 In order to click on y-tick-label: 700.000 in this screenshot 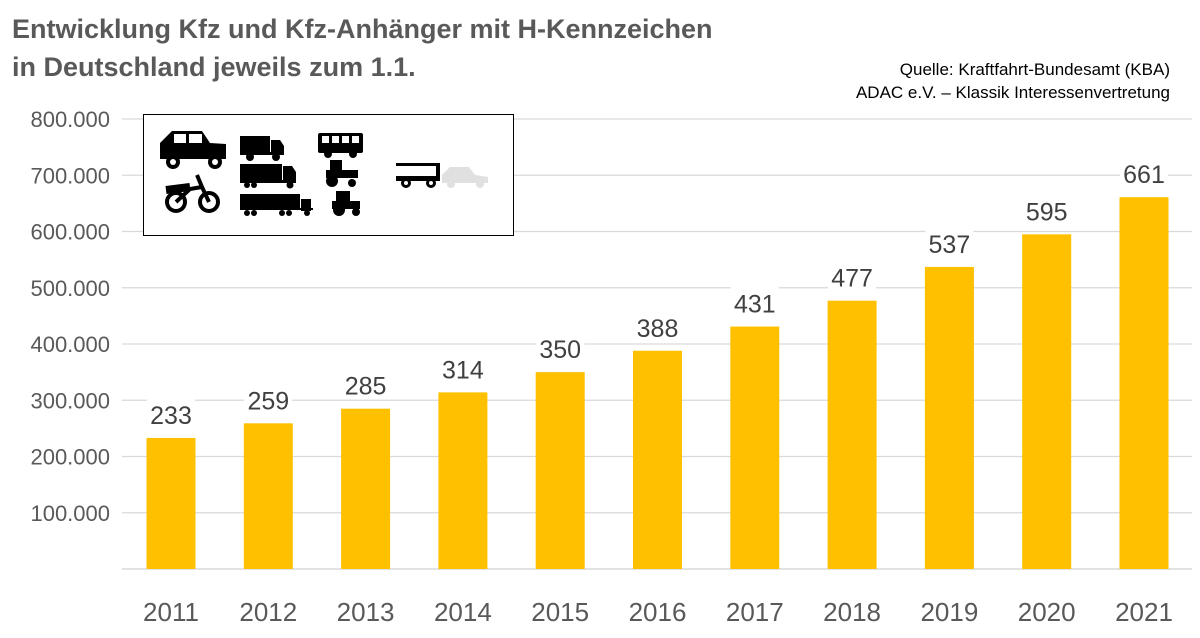, I will do `click(70, 175)`.